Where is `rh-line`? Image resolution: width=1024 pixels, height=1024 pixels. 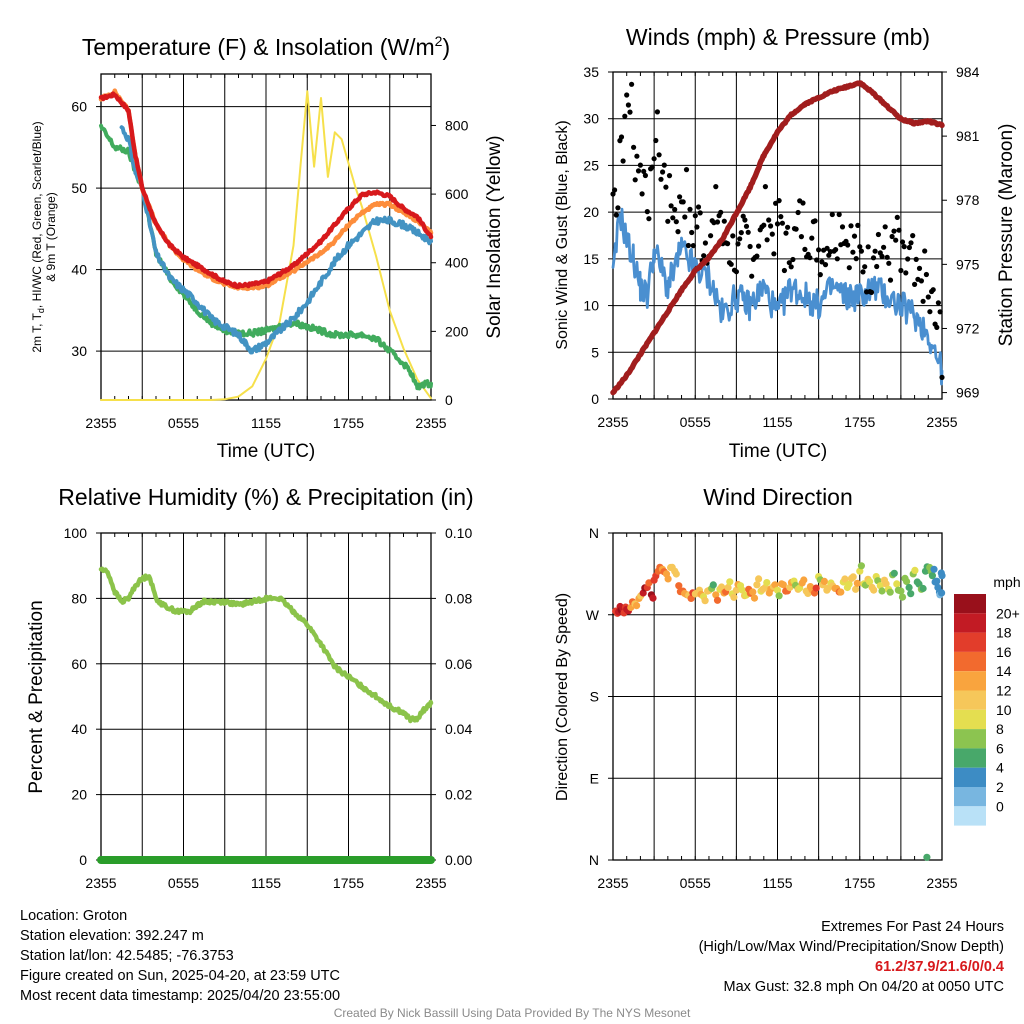 rh-line is located at coordinates (266, 645).